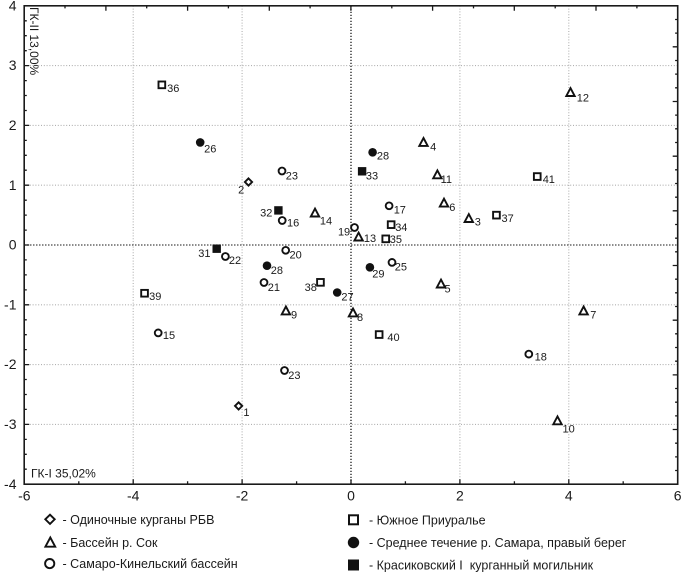 The image size is (682, 572). What do you see at coordinates (370, 239) in the screenshot?
I see `svg-text: 13` at bounding box center [370, 239].